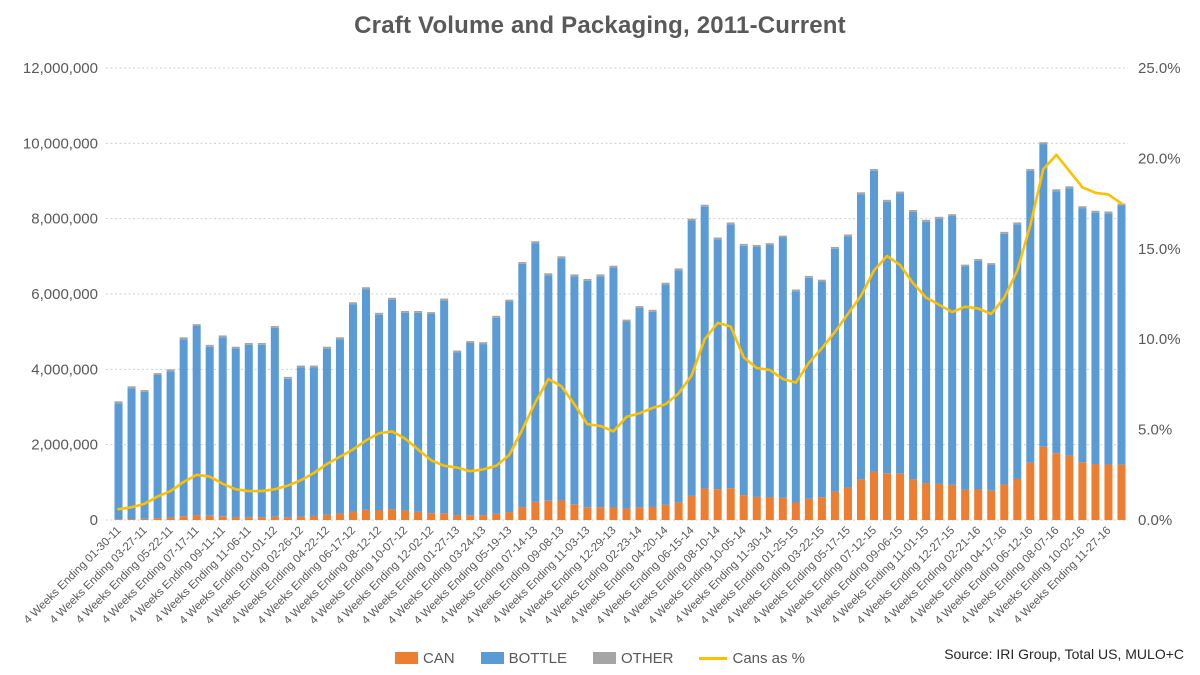 The width and height of the screenshot is (1200, 675). Describe the element at coordinates (94, 520) in the screenshot. I see `left-axis-tick: 0` at that location.